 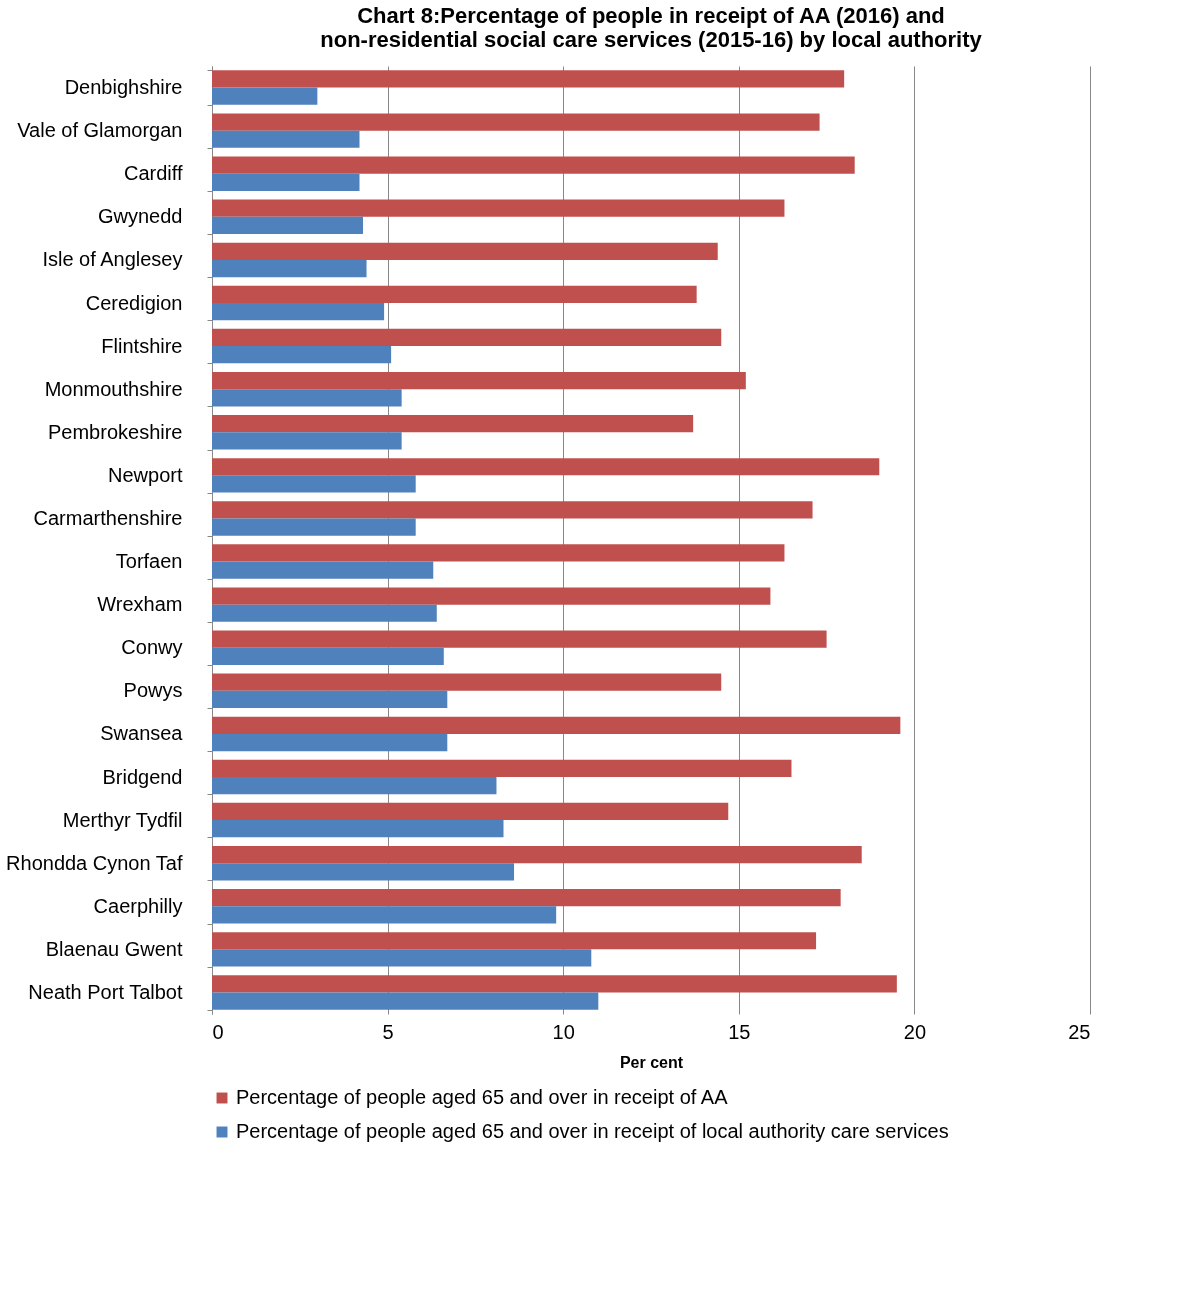 What do you see at coordinates (115, 431) in the screenshot?
I see `y-tick-label: Pembrokeshire` at bounding box center [115, 431].